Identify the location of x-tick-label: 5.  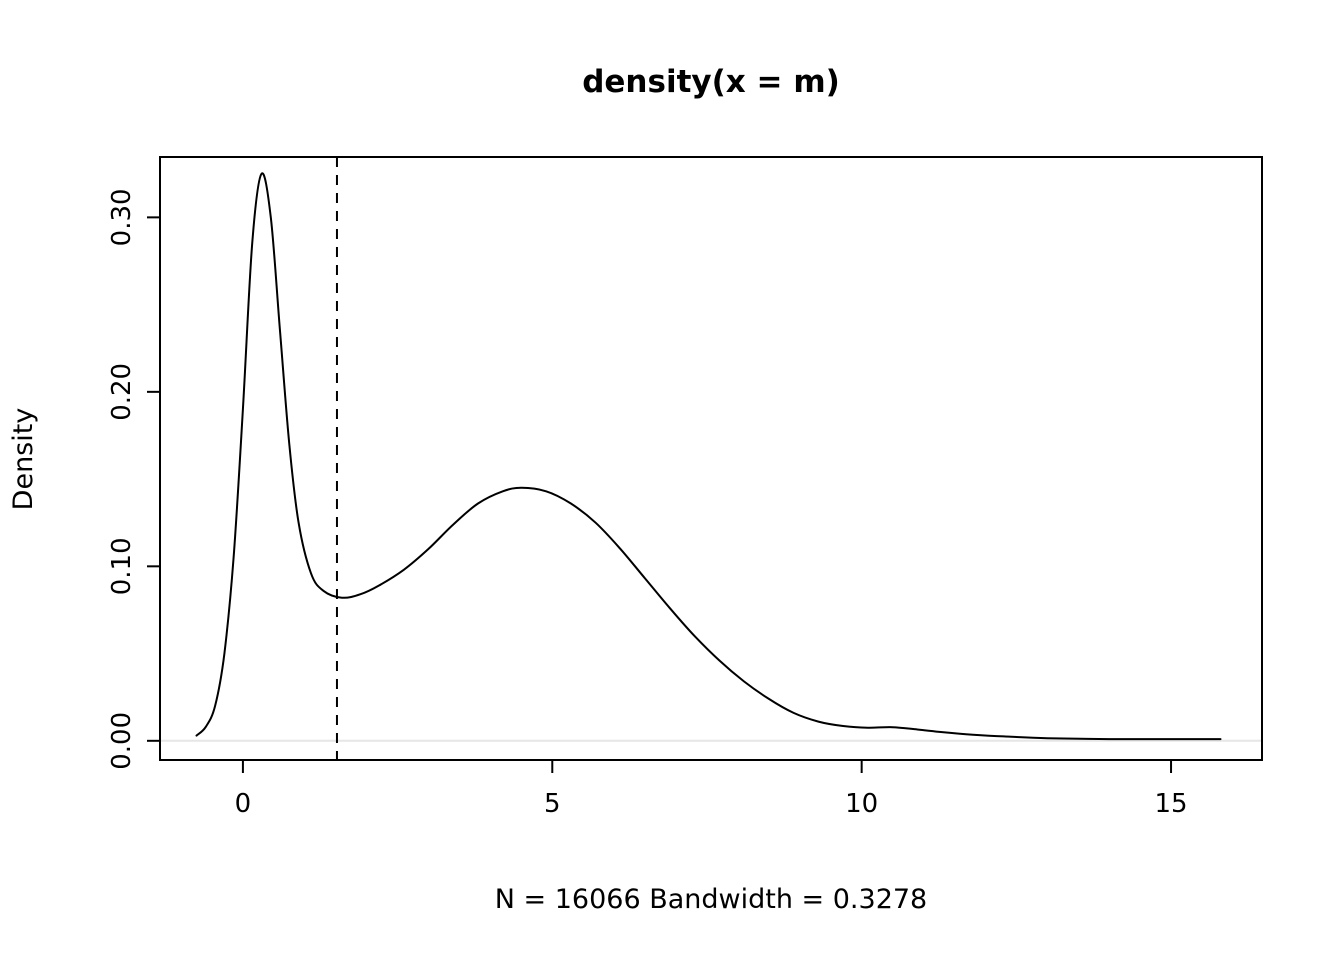
(552, 804).